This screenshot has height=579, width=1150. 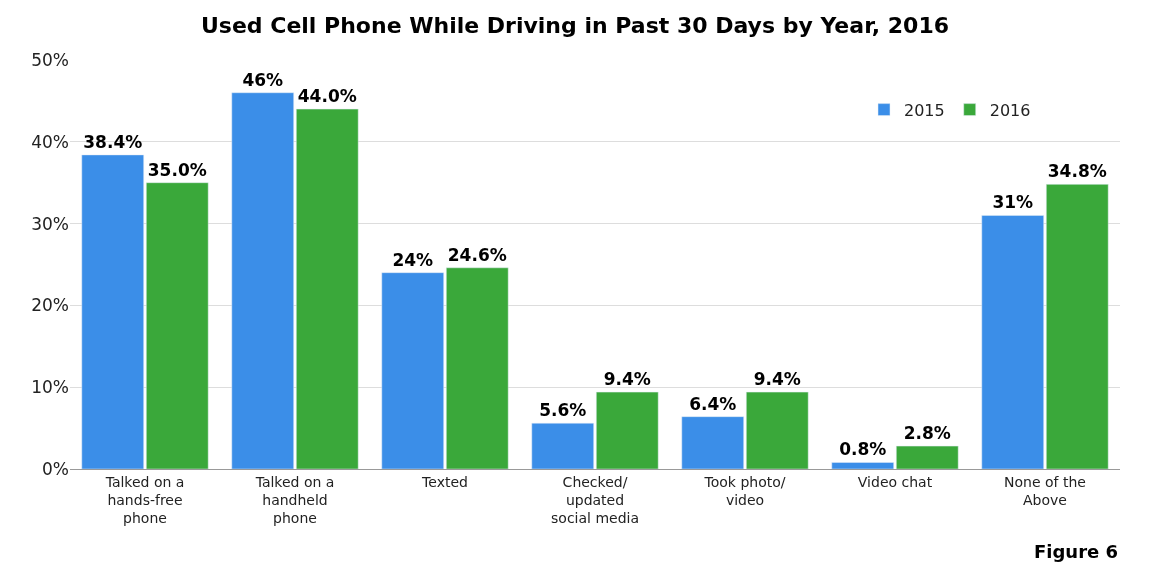 What do you see at coordinates (144, 500) in the screenshot?
I see `x-tick-label: Talked on a hands-free phone` at bounding box center [144, 500].